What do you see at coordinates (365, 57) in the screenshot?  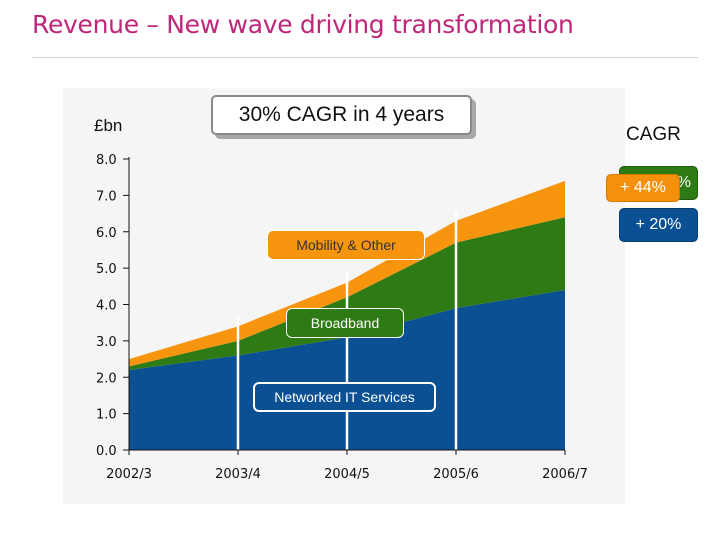 I see `title-divider` at bounding box center [365, 57].